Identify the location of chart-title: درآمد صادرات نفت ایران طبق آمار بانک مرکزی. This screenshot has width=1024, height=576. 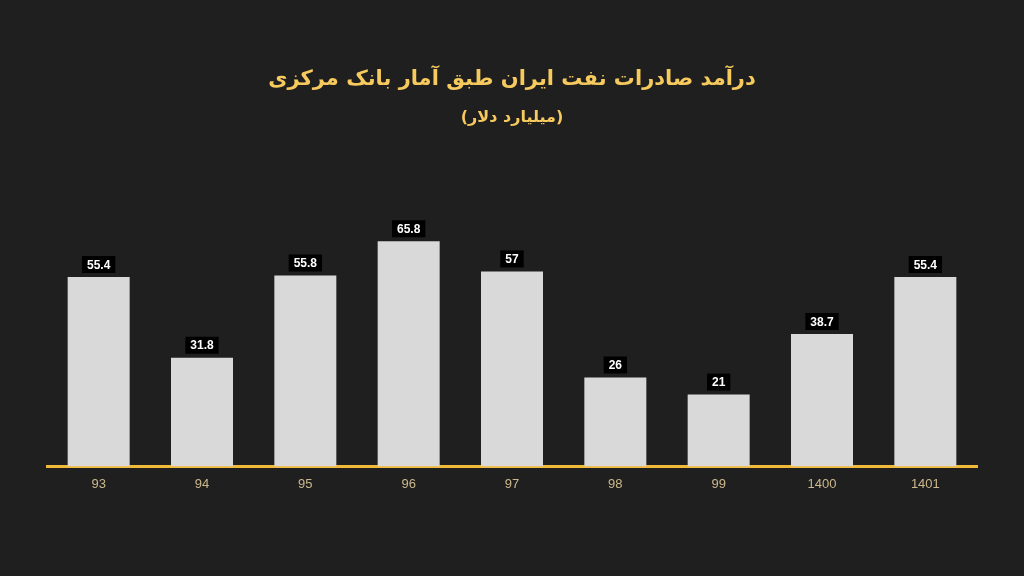
(512, 78).